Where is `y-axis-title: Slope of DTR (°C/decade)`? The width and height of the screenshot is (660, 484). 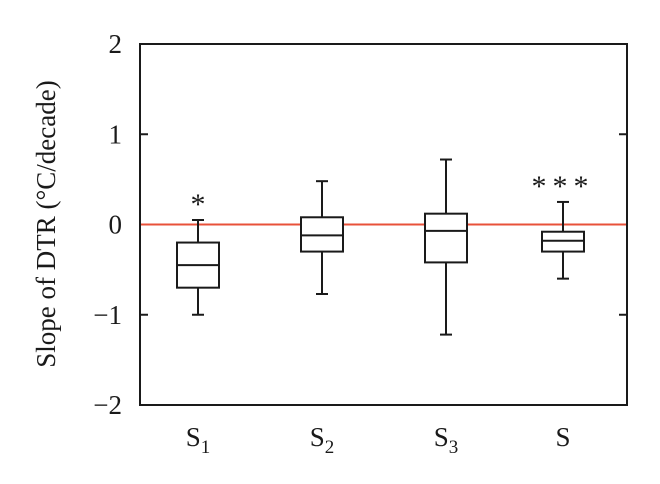
y-axis-title: Slope of DTR (°C/decade) is located at coordinates (46, 223).